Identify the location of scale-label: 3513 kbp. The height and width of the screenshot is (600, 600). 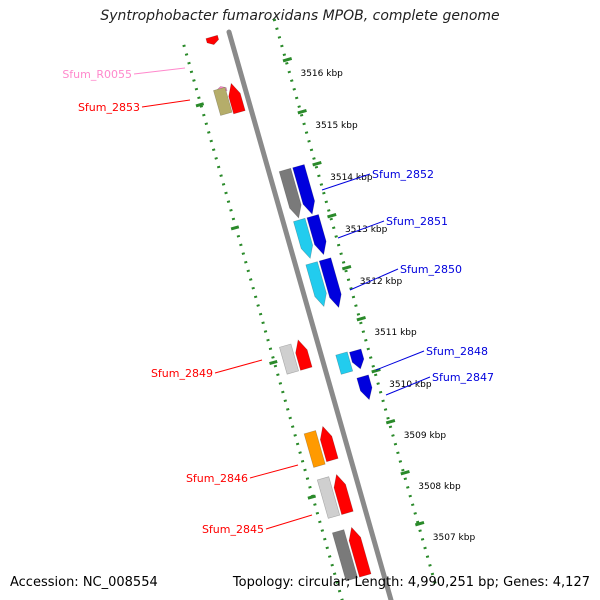
(366, 230).